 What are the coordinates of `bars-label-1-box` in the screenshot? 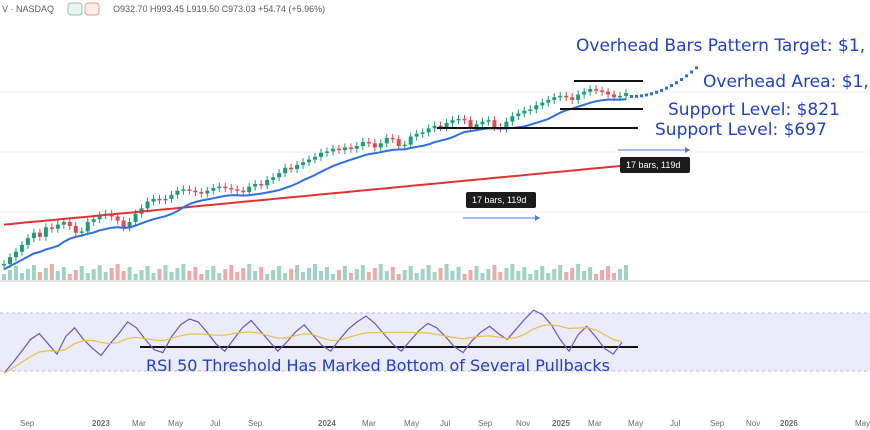 It's located at (655, 165).